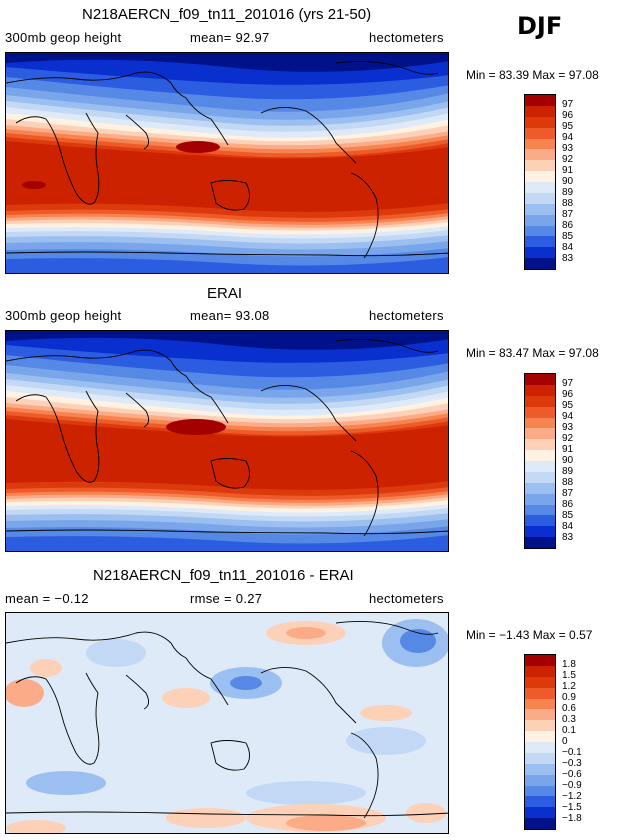  What do you see at coordinates (406, 315) in the screenshot?
I see `panel2-units-label: hectometers` at bounding box center [406, 315].